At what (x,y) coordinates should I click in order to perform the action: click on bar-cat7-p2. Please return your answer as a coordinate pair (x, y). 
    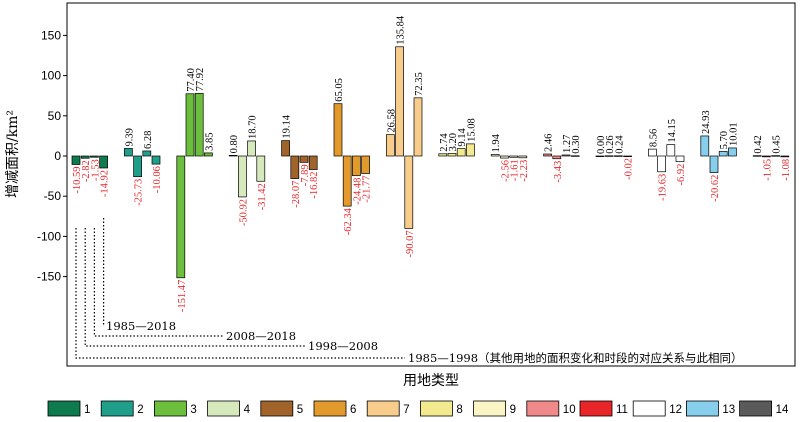
    Looking at the image, I should click on (399, 101).